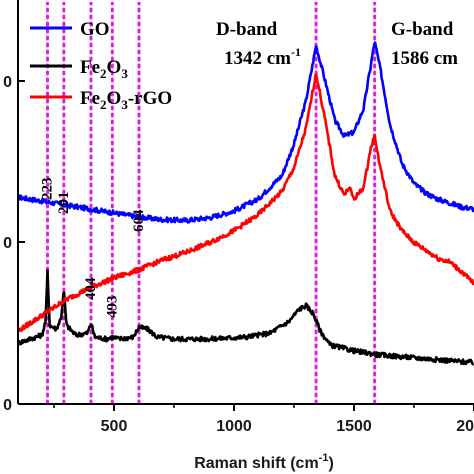 The height and width of the screenshot is (474, 474). Describe the element at coordinates (247, 29) in the screenshot. I see `d-band-title: D-band` at that location.